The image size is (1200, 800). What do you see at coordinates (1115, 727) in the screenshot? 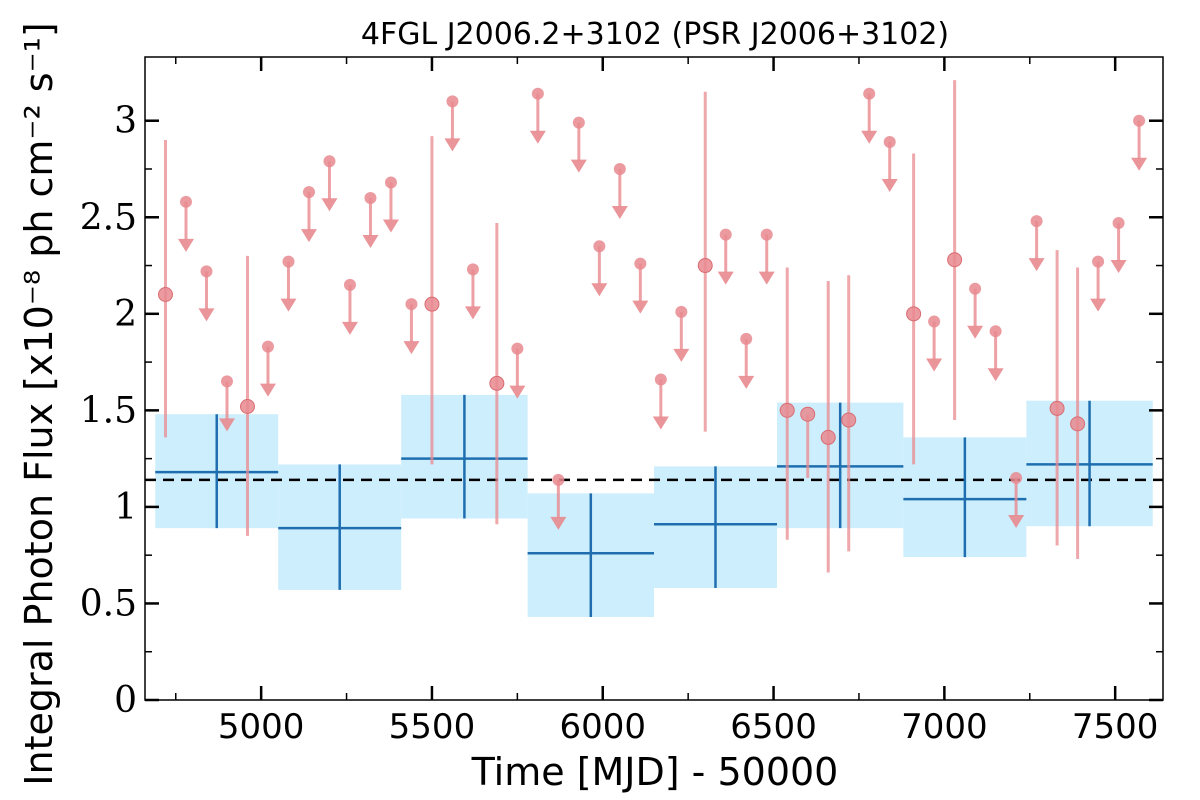
I see `x-tick-label: 7500` at bounding box center [1115, 727].